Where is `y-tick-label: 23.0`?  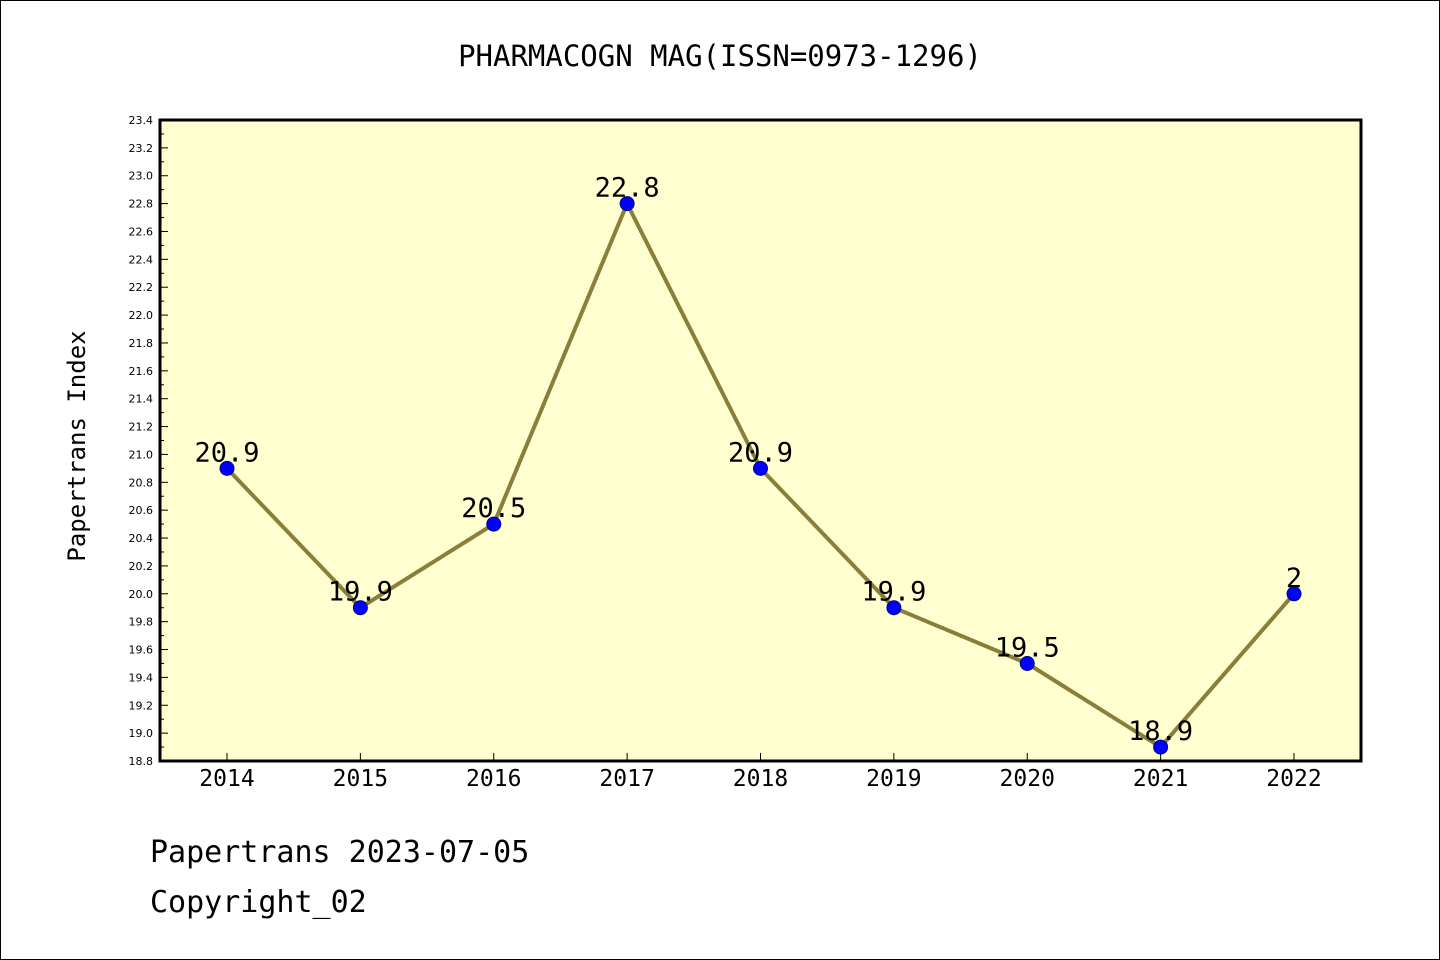 y-tick-label: 23.0 is located at coordinates (141, 176).